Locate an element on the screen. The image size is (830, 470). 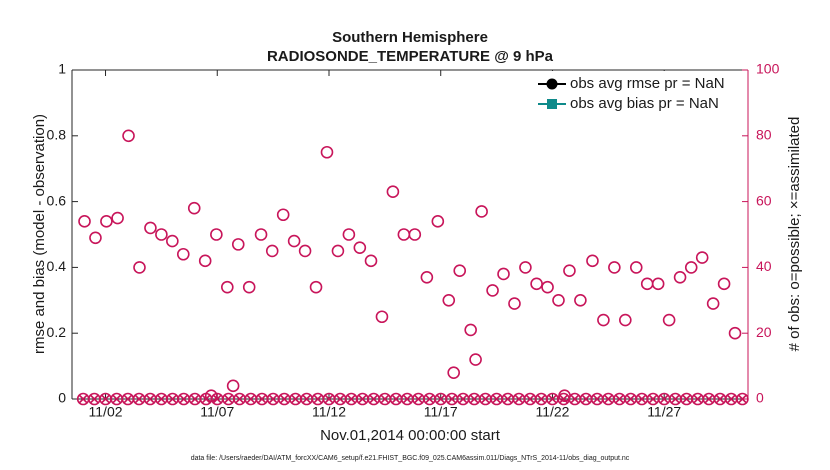
x-tick-label: 11/07 is located at coordinates (217, 412).